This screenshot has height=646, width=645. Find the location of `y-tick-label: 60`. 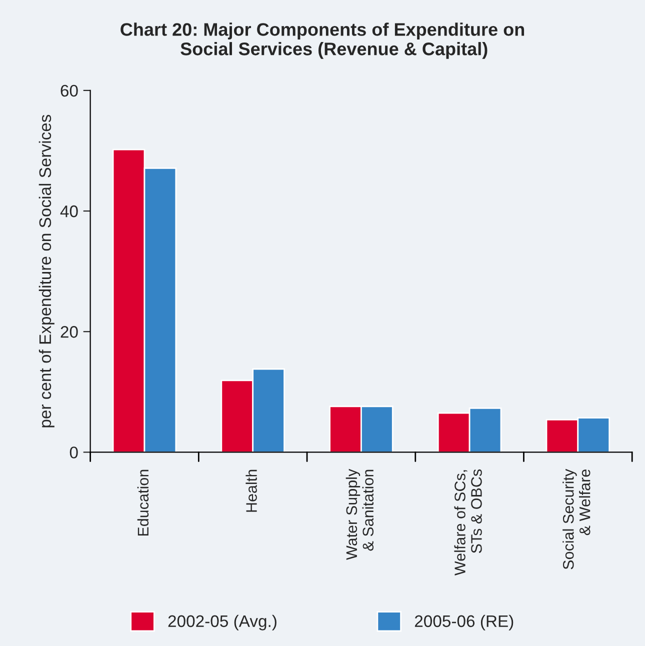

y-tick-label: 60 is located at coordinates (69, 90).